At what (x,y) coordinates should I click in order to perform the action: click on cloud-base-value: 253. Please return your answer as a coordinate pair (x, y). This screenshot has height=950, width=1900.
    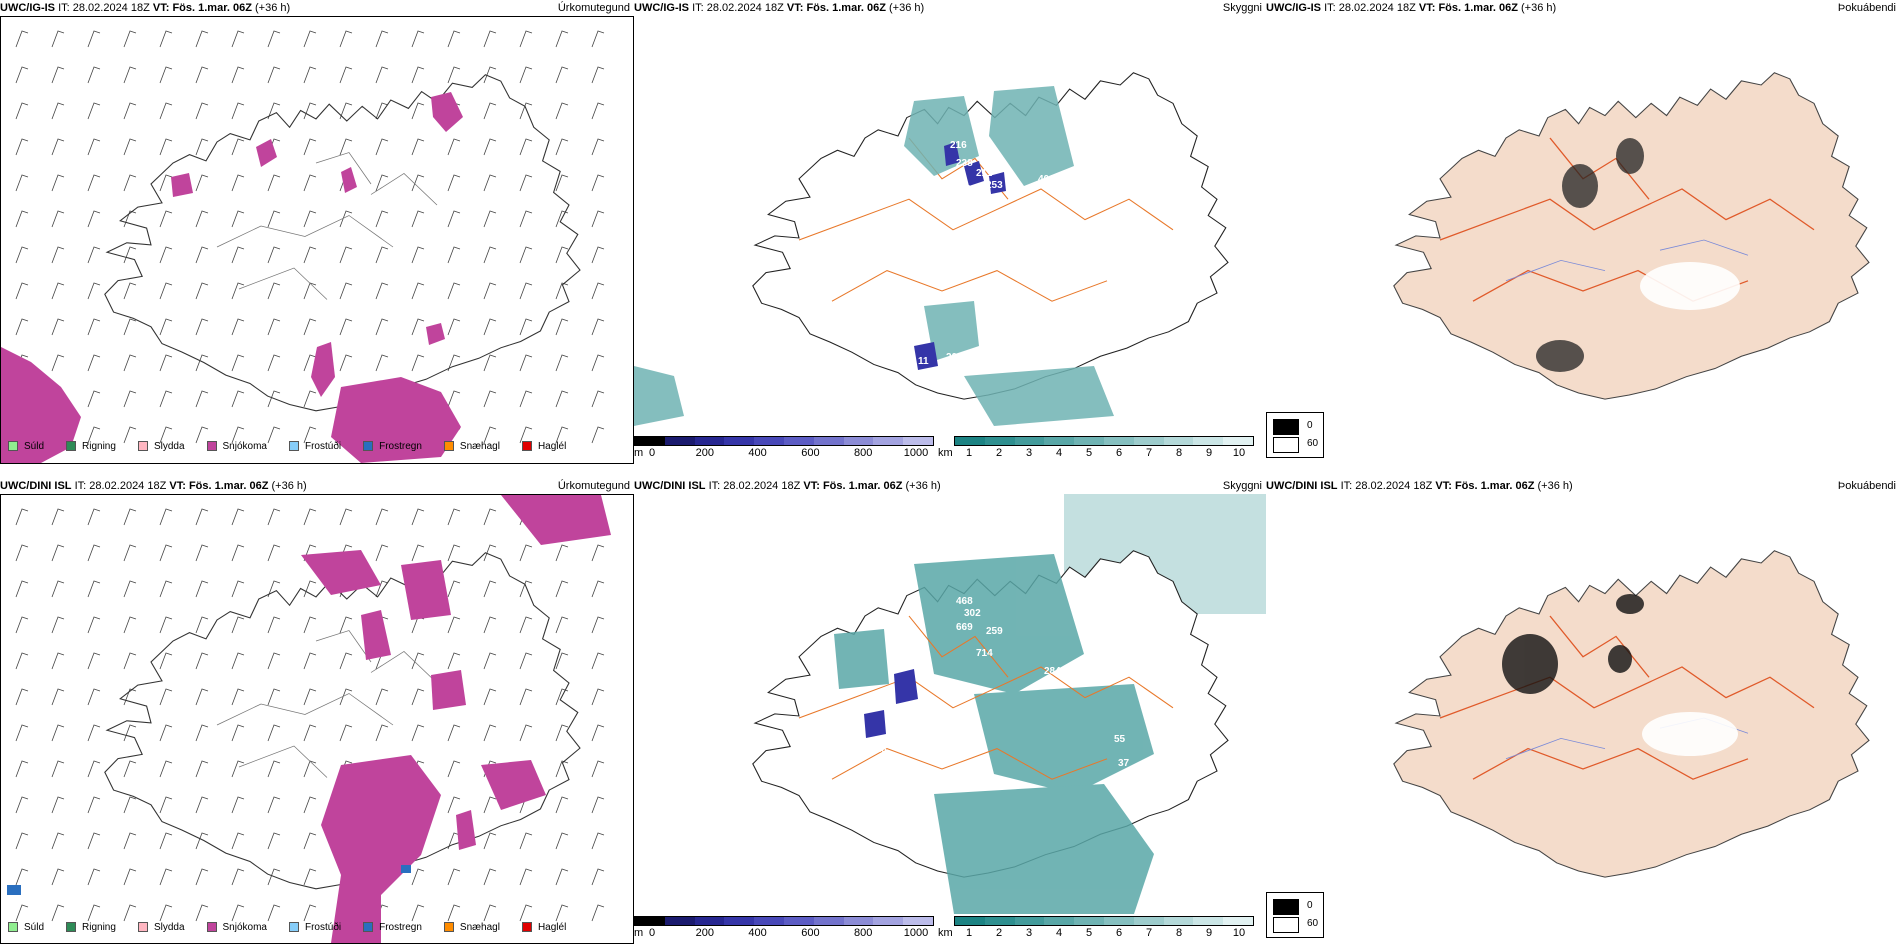
    Looking at the image, I should click on (994, 185).